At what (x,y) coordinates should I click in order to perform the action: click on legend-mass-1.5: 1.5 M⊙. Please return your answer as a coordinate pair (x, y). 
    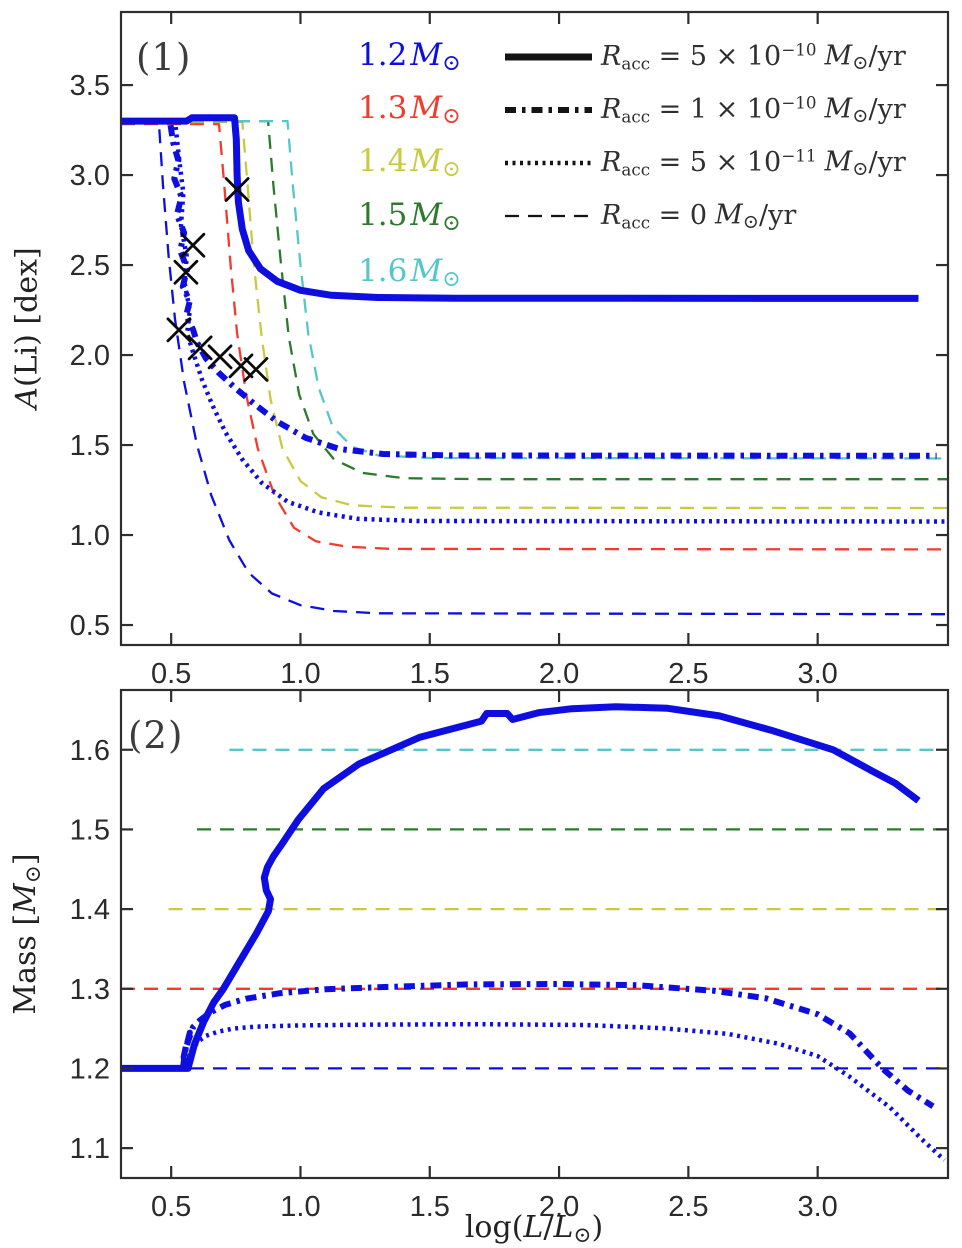
    Looking at the image, I should click on (409, 216).